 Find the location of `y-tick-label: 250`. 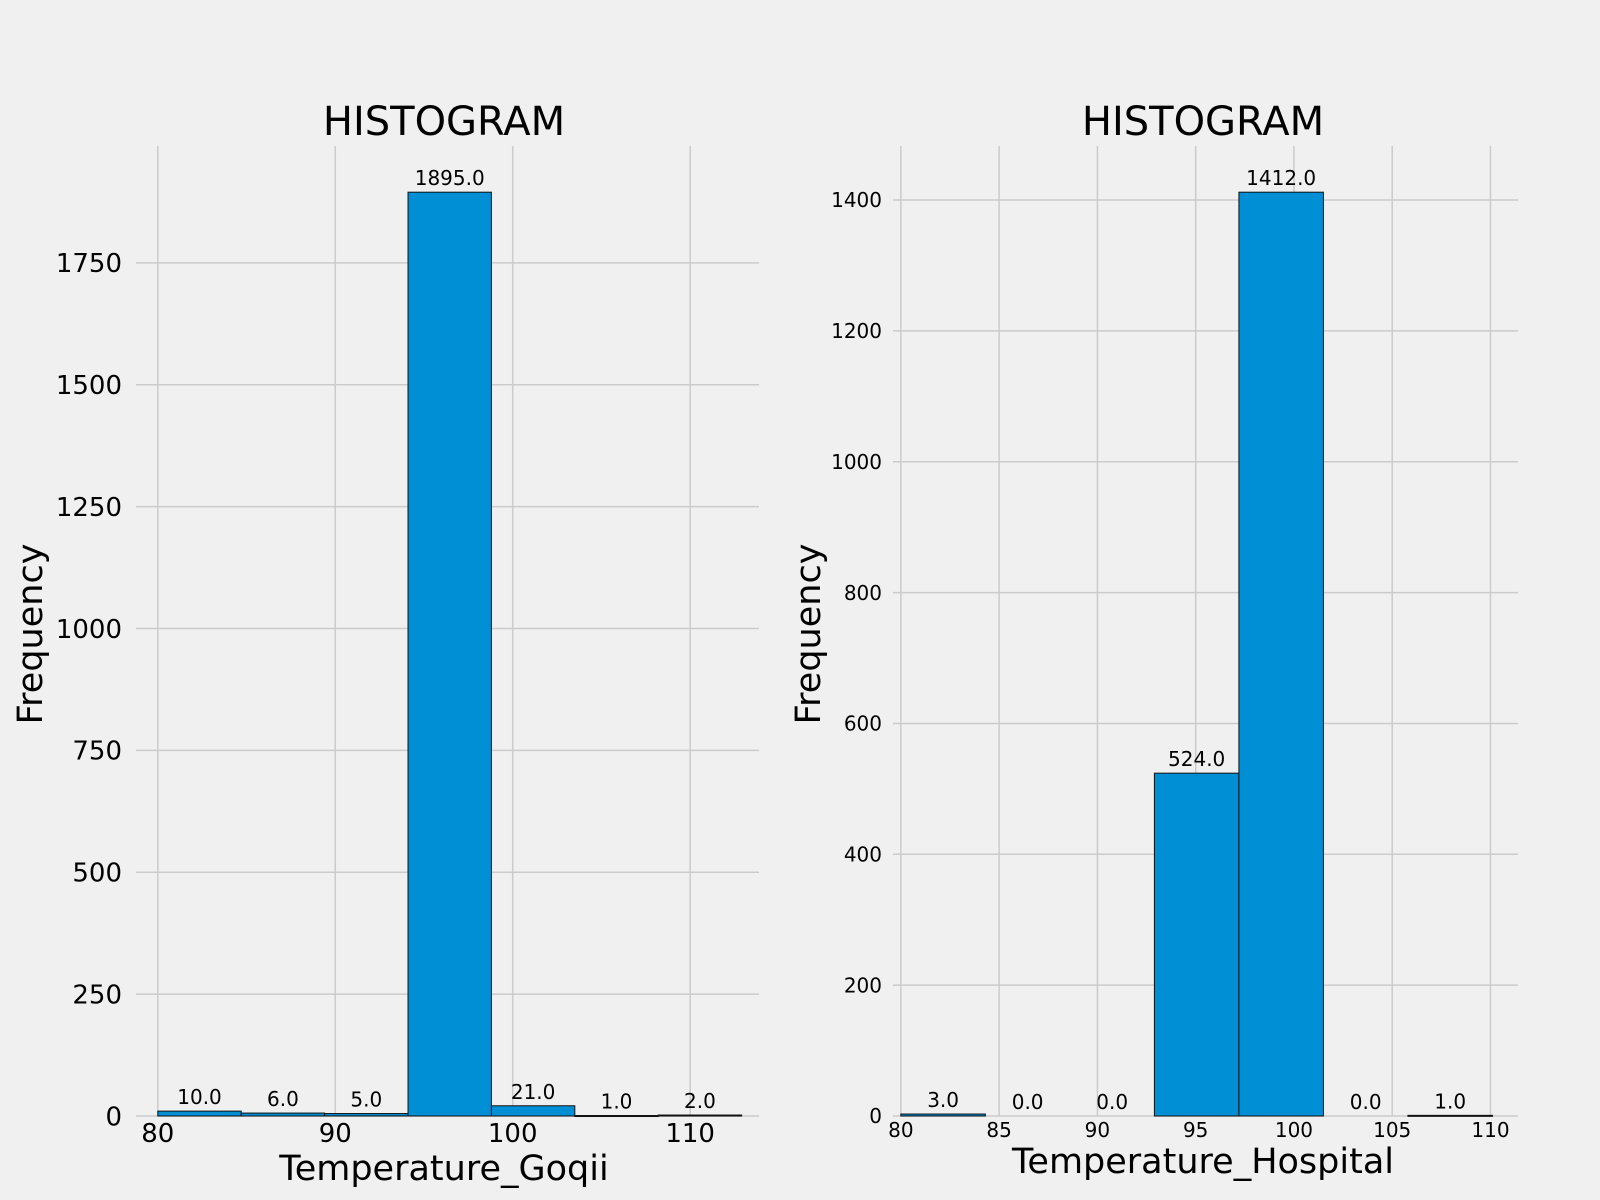

y-tick-label: 250 is located at coordinates (97, 995).